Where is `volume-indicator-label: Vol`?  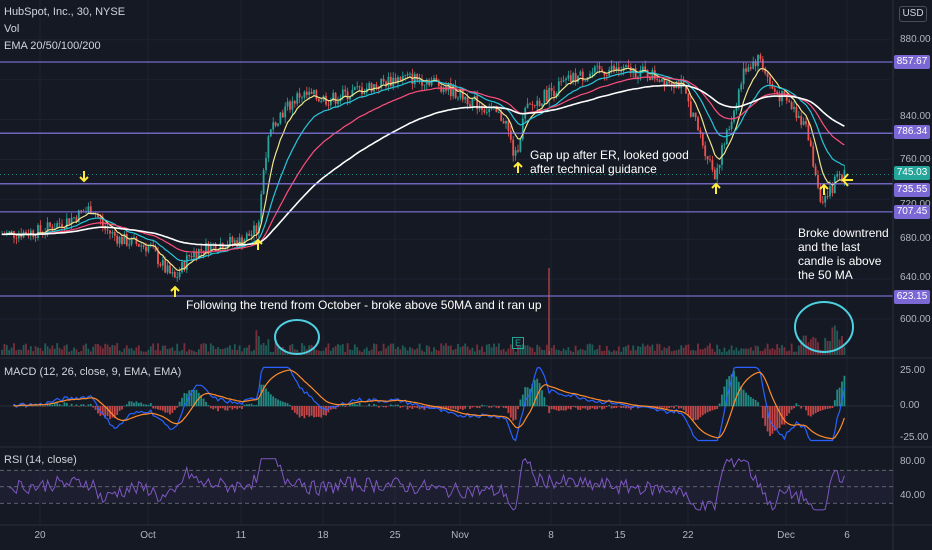
volume-indicator-label: Vol is located at coordinates (12, 29).